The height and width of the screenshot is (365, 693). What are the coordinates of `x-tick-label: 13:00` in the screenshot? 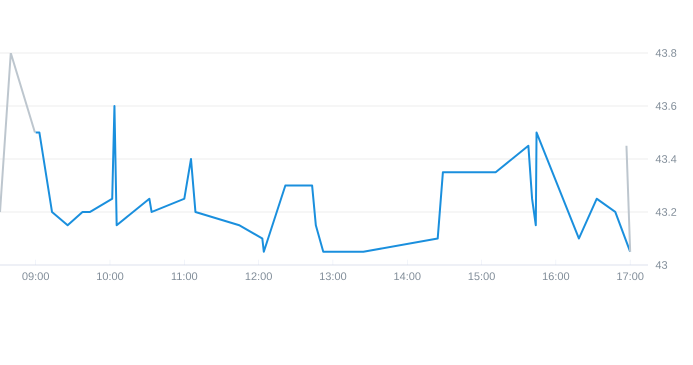 It's located at (333, 276).